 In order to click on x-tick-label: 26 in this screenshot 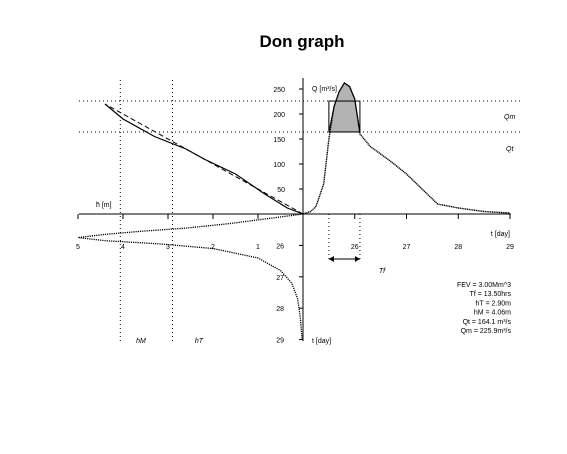, I will do `click(355, 247)`.